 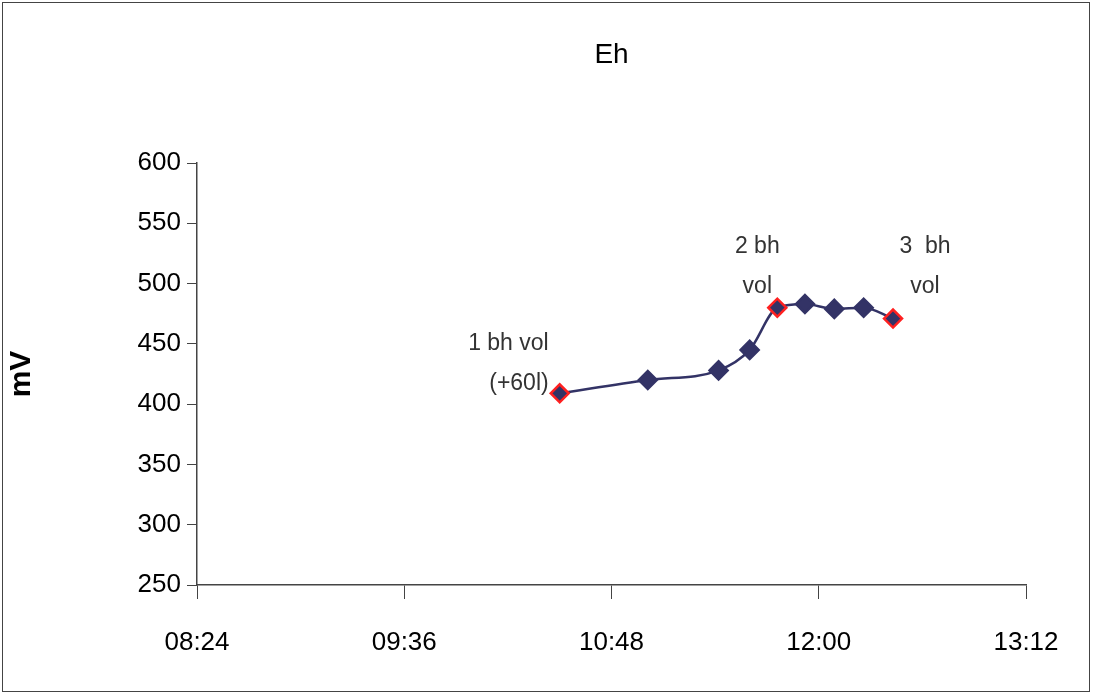 What do you see at coordinates (404, 640) in the screenshot?
I see `x-tick-label: 09:36` at bounding box center [404, 640].